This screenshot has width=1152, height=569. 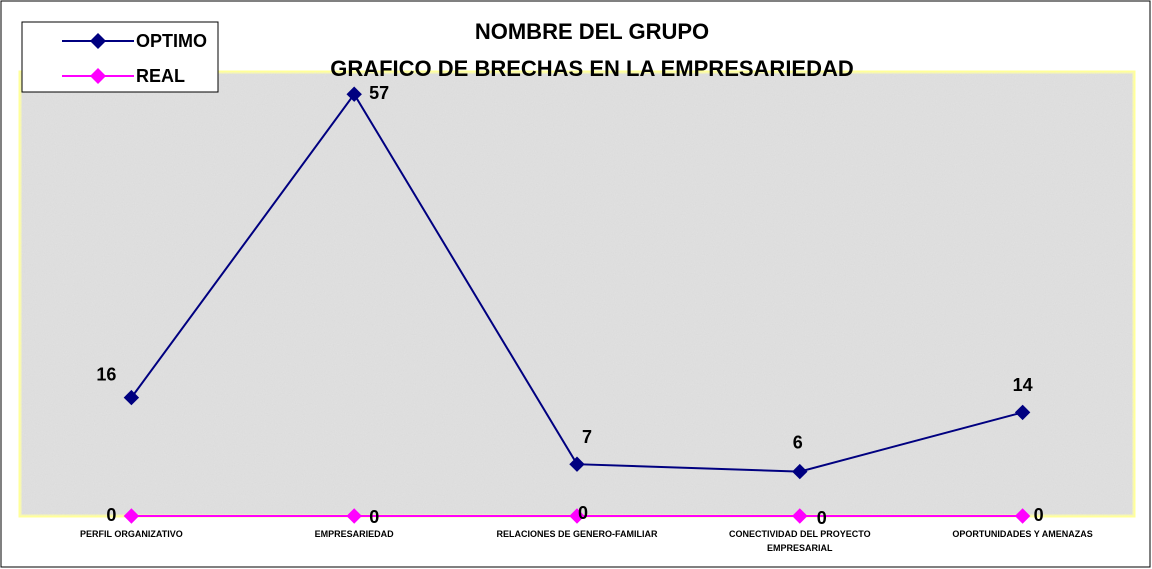 I want to click on legend-label: OPTIMO, so click(x=171, y=41).